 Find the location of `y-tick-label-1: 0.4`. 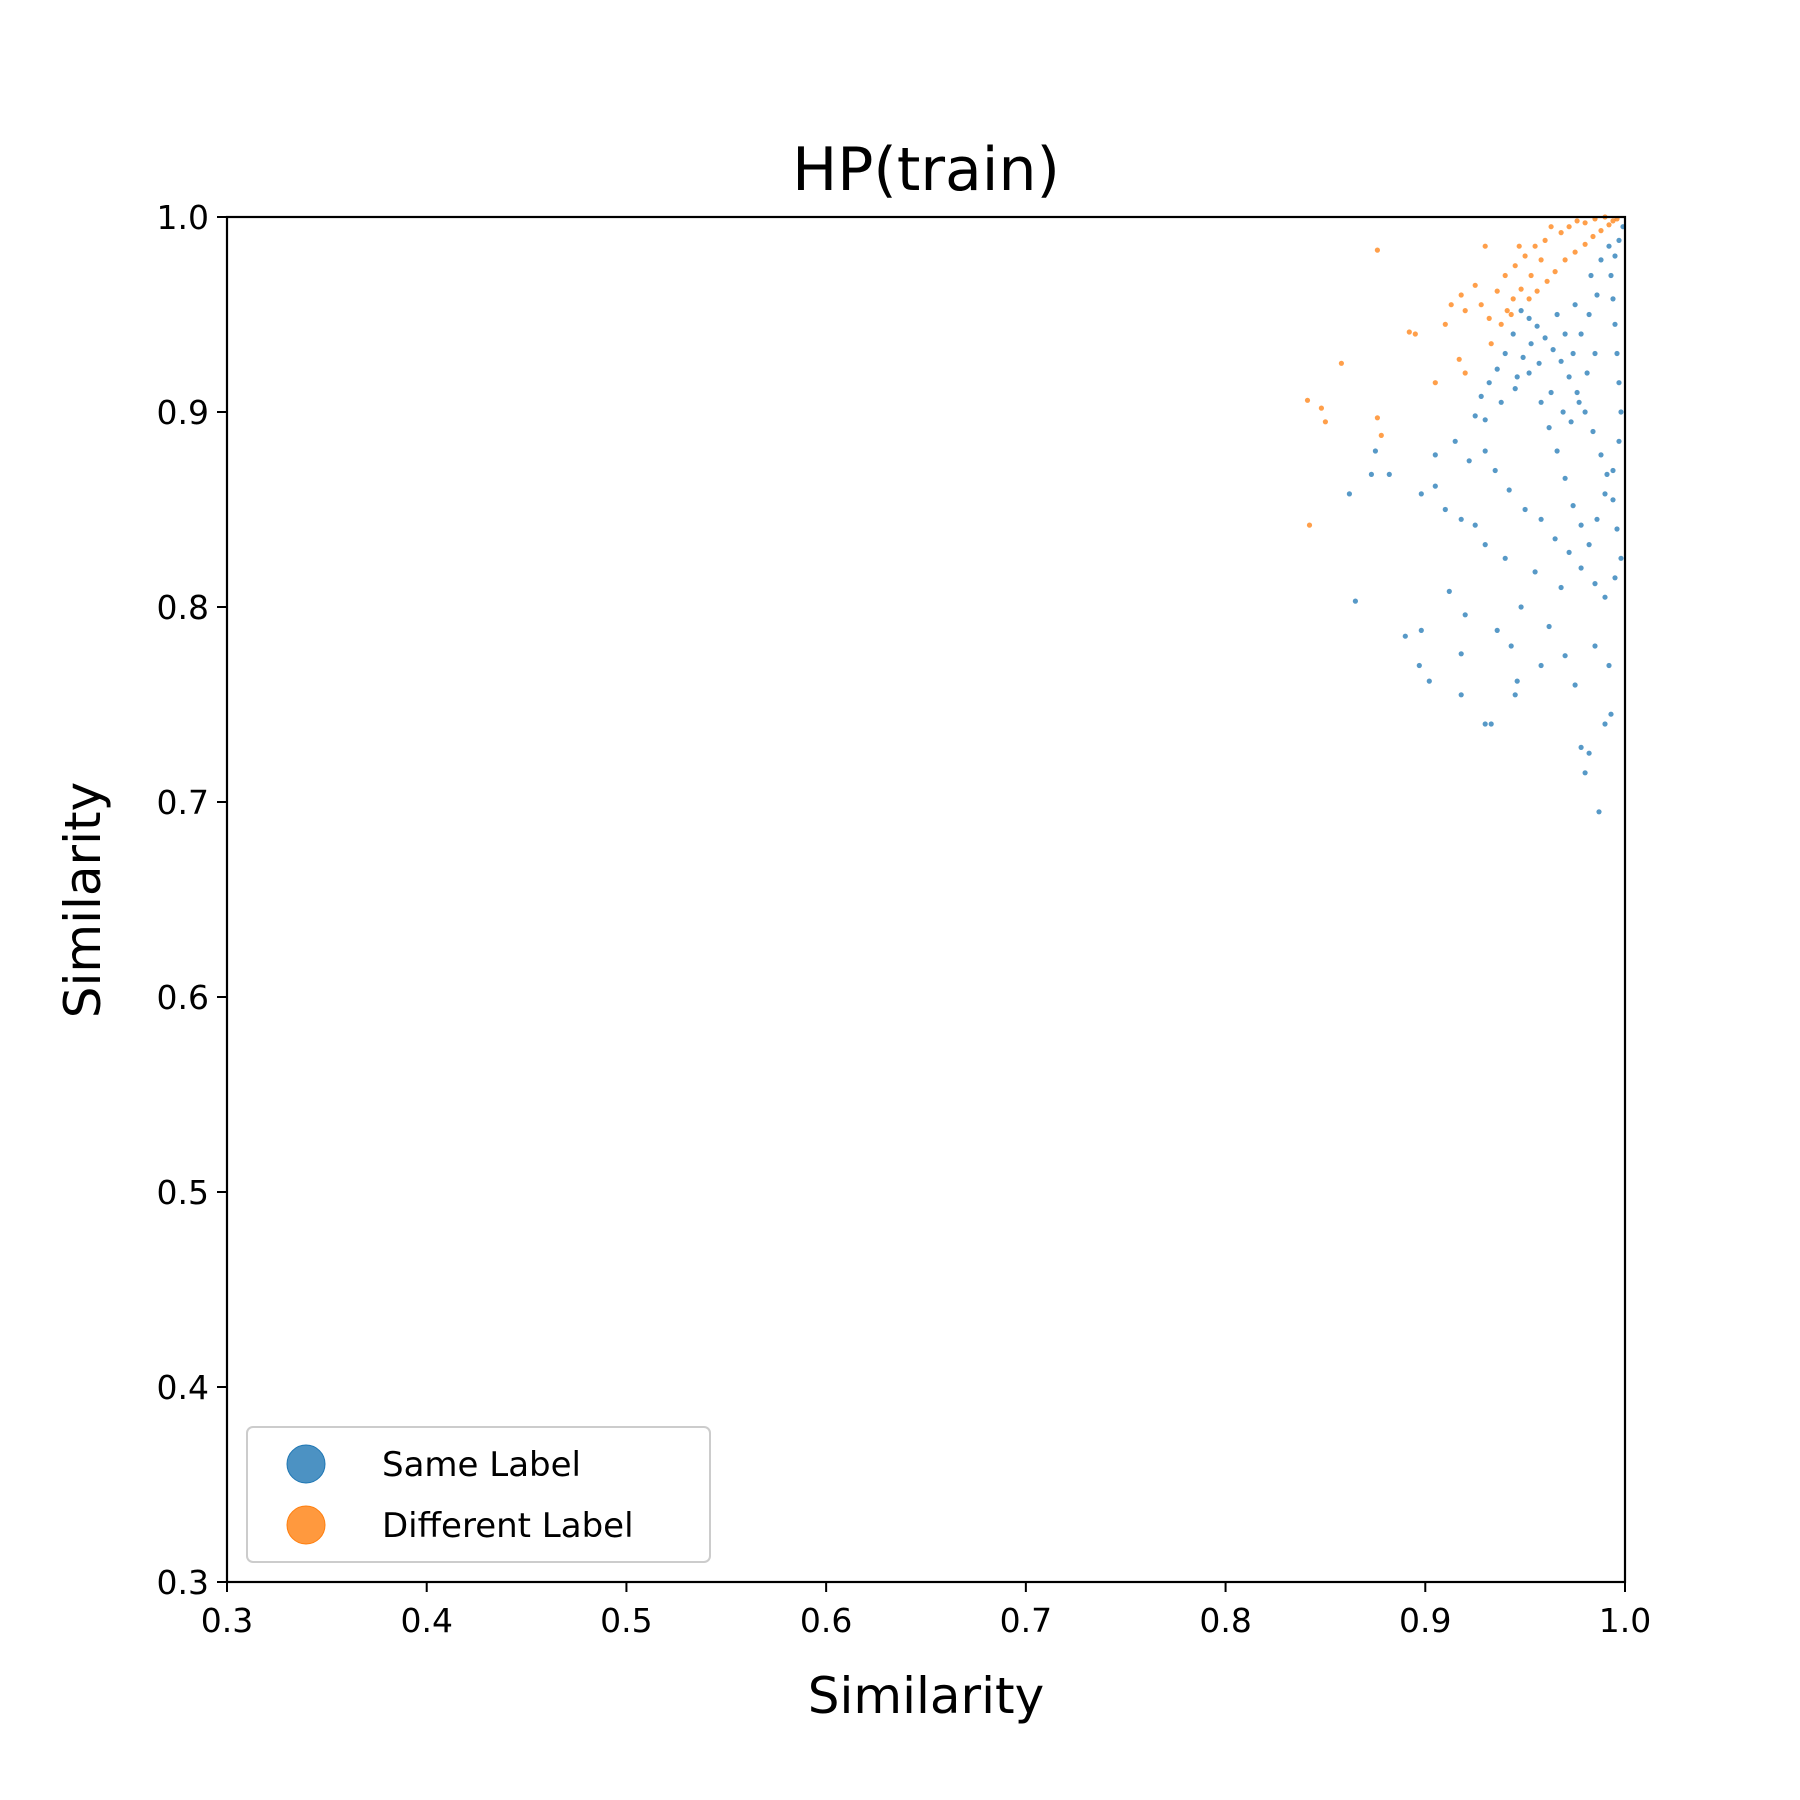

y-tick-label-1: 0.4 is located at coordinates (183, 1387).